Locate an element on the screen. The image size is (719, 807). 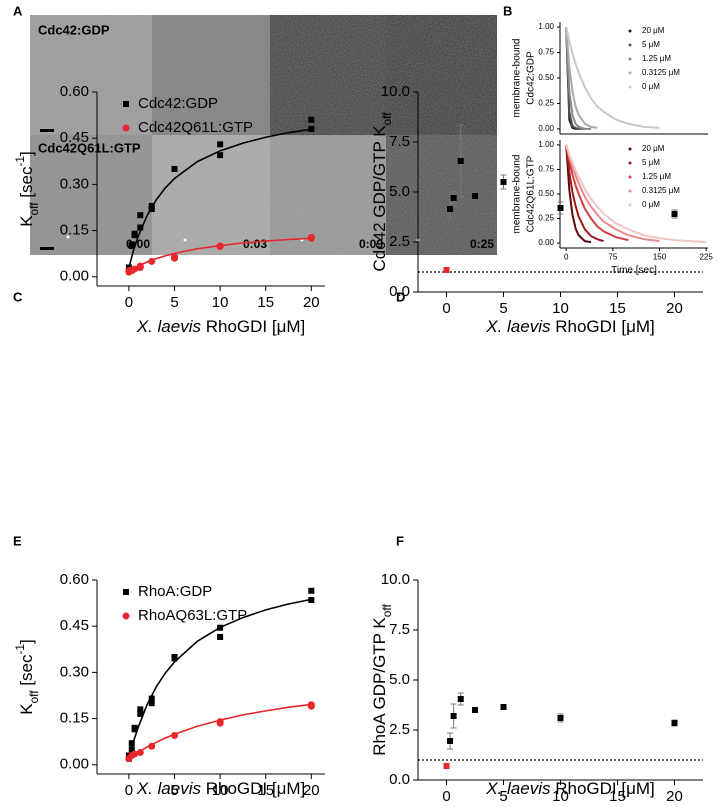
y-tick-label: 1.00 is located at coordinates (546, 144).